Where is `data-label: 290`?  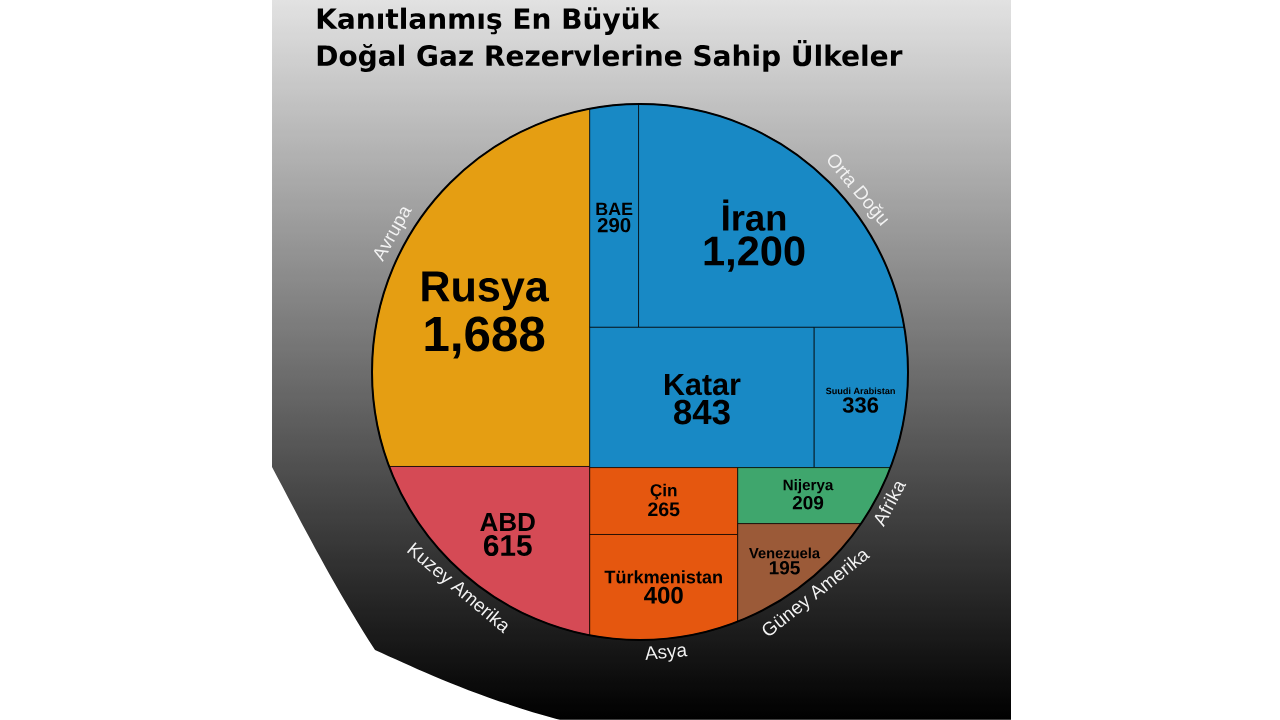
data-label: 290 is located at coordinates (614, 225).